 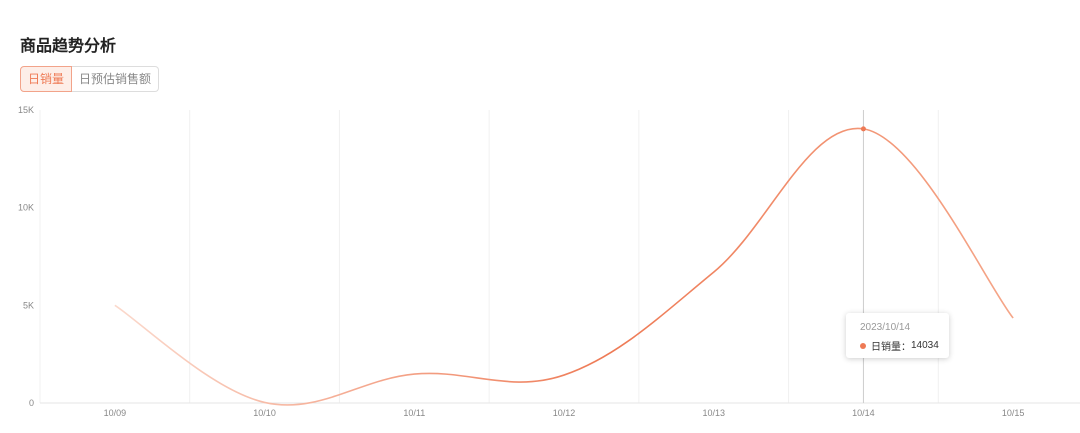 I want to click on x-tick-label: 10/10, so click(x=264, y=413).